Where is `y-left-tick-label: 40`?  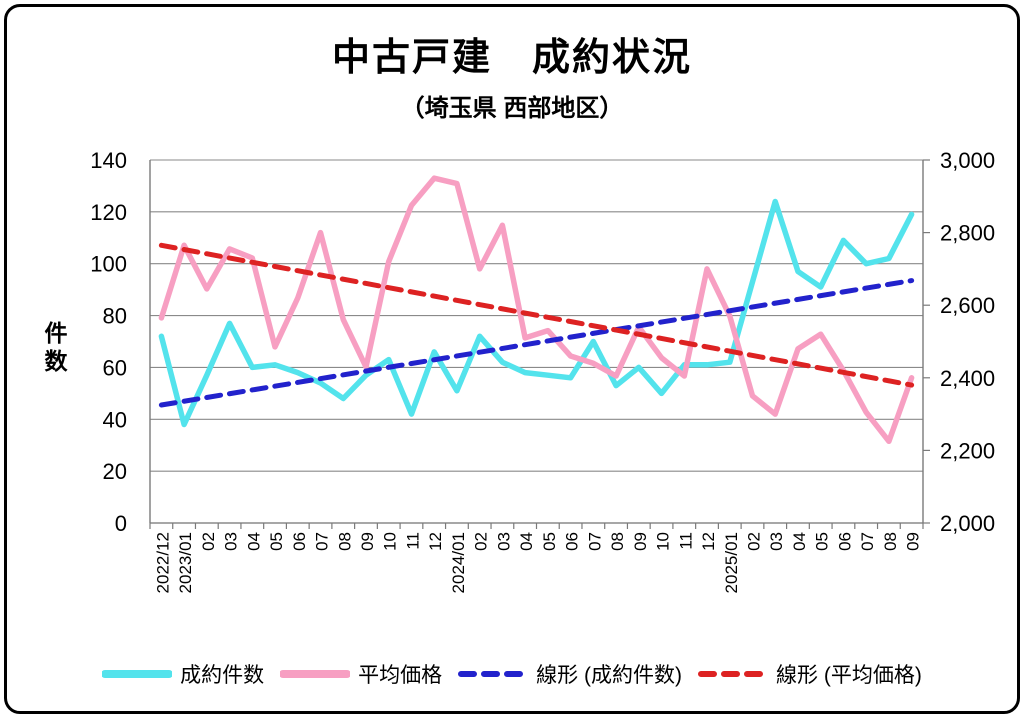
y-left-tick-label: 40 is located at coordinates (115, 419).